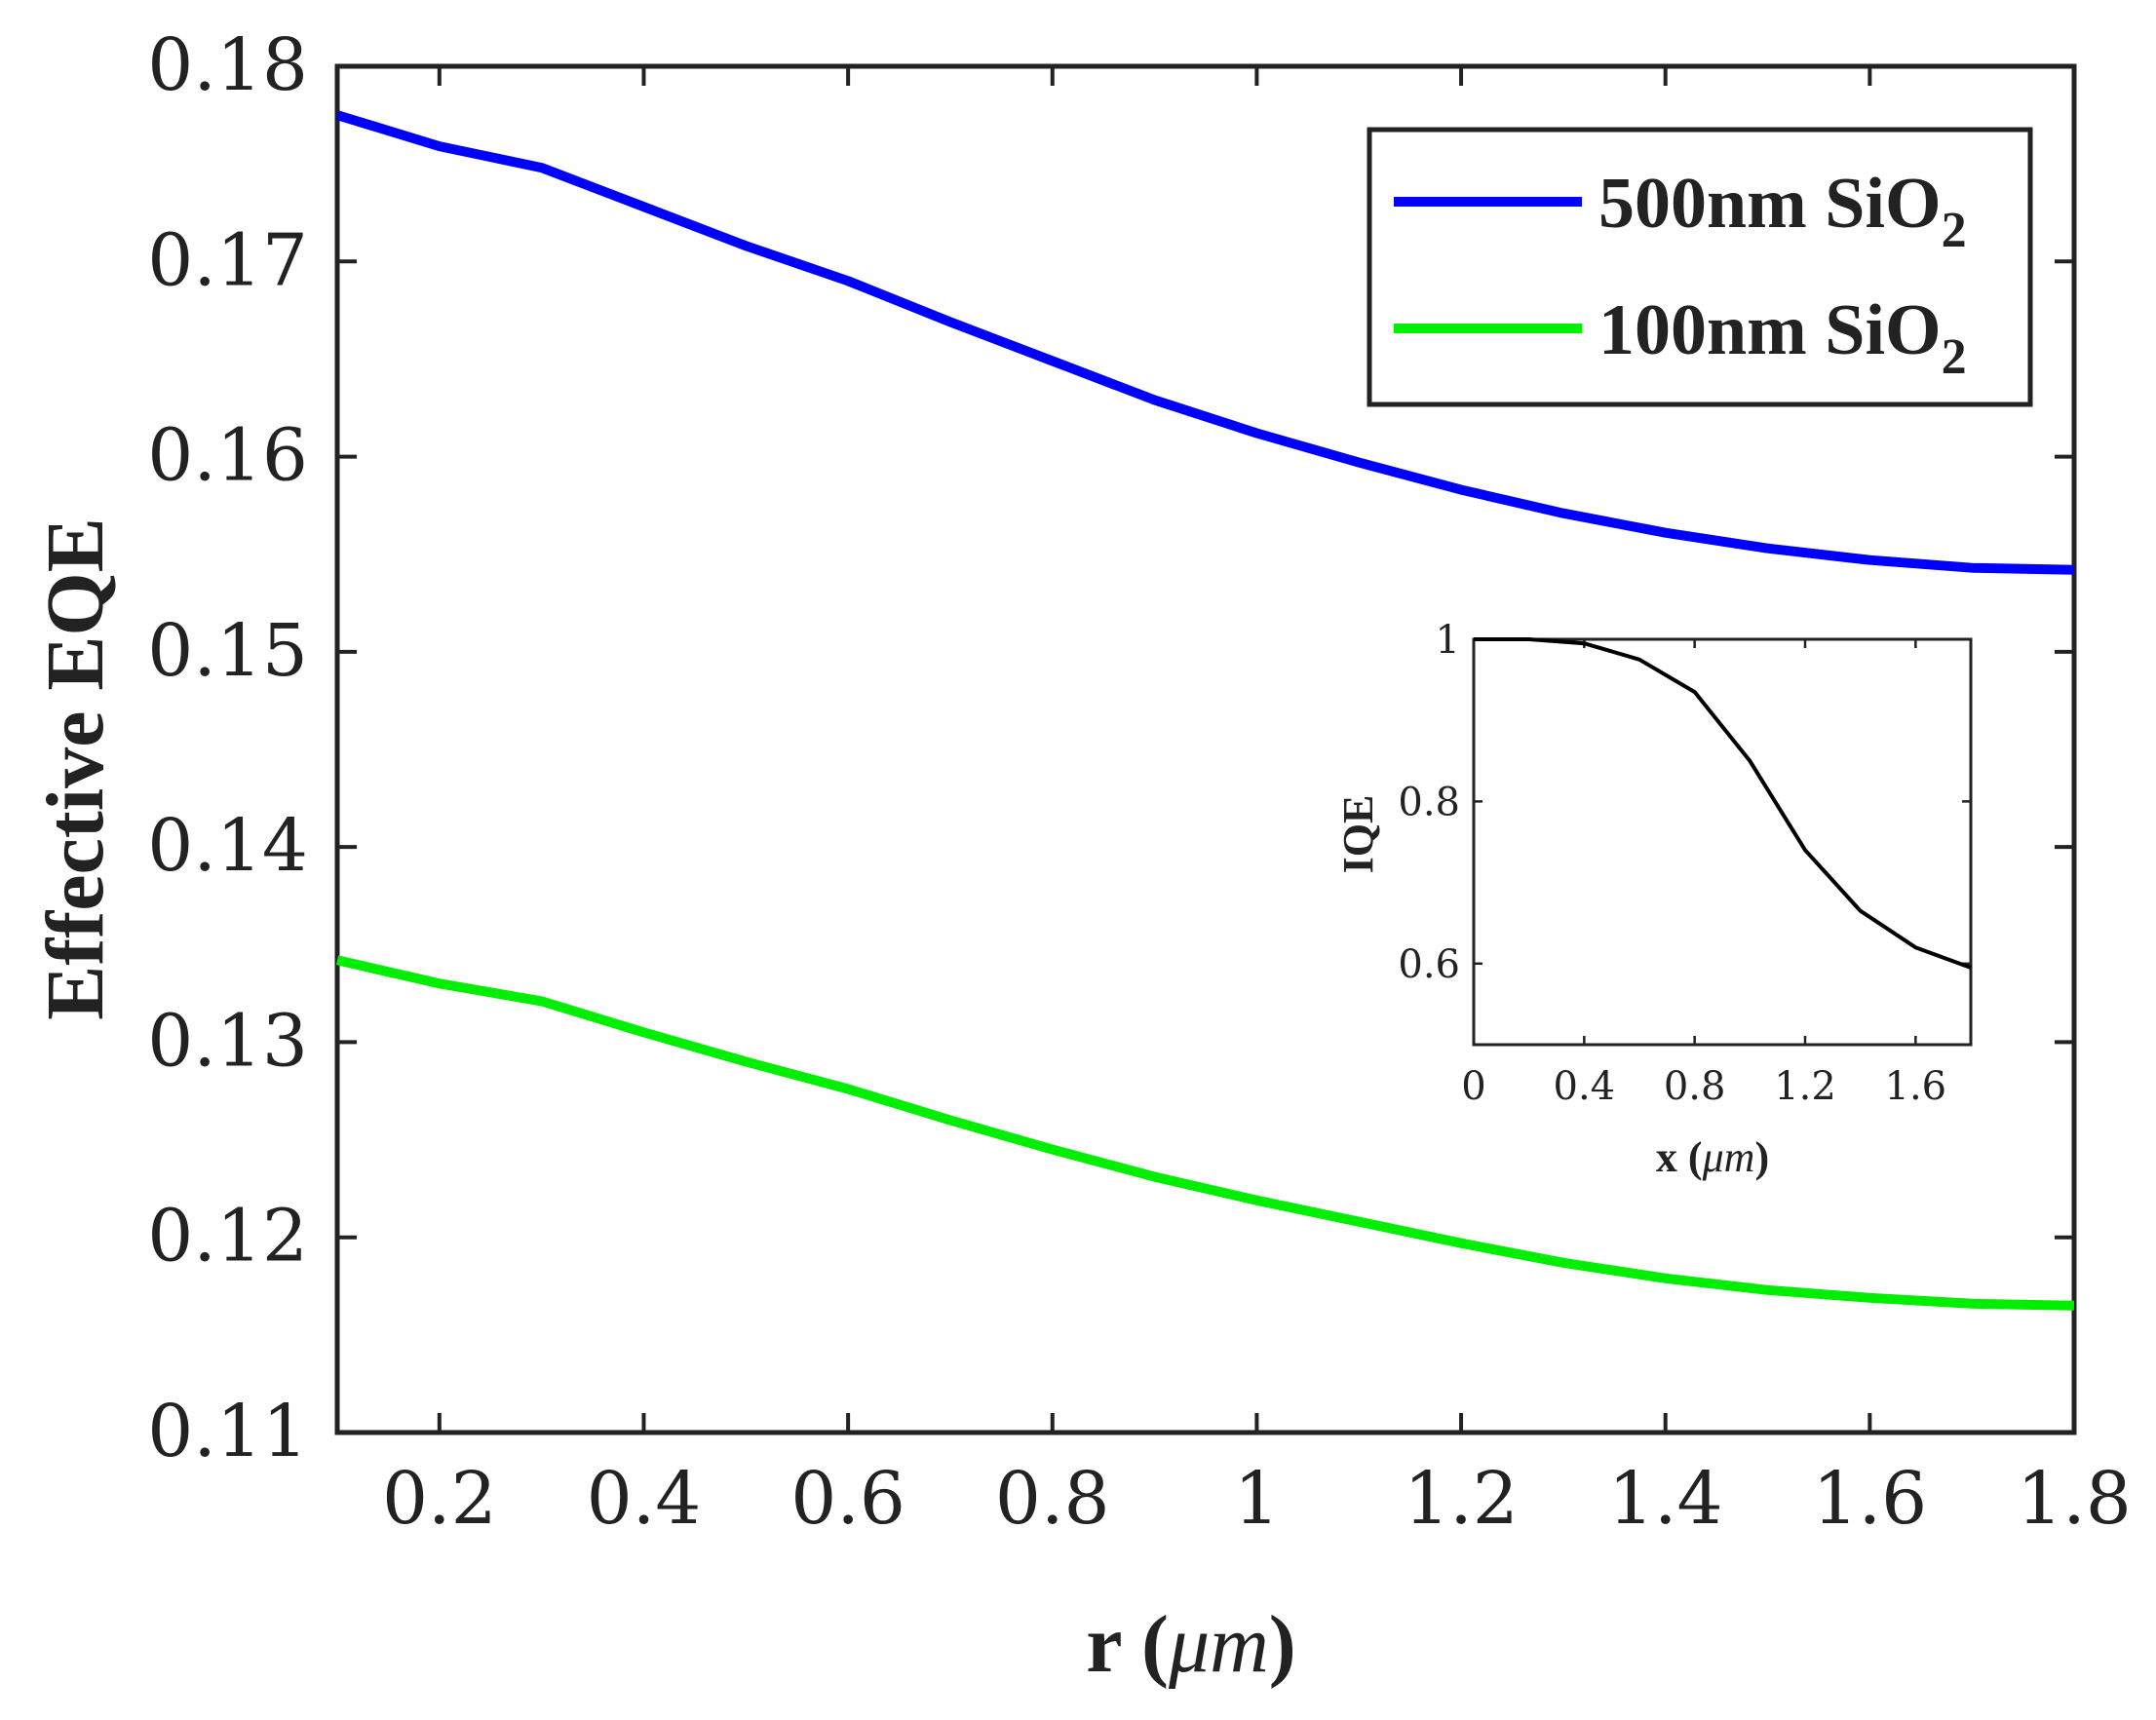 The height and width of the screenshot is (1720, 2156). Describe the element at coordinates (227, 846) in the screenshot. I see `y-tick-label: 0.14` at that location.